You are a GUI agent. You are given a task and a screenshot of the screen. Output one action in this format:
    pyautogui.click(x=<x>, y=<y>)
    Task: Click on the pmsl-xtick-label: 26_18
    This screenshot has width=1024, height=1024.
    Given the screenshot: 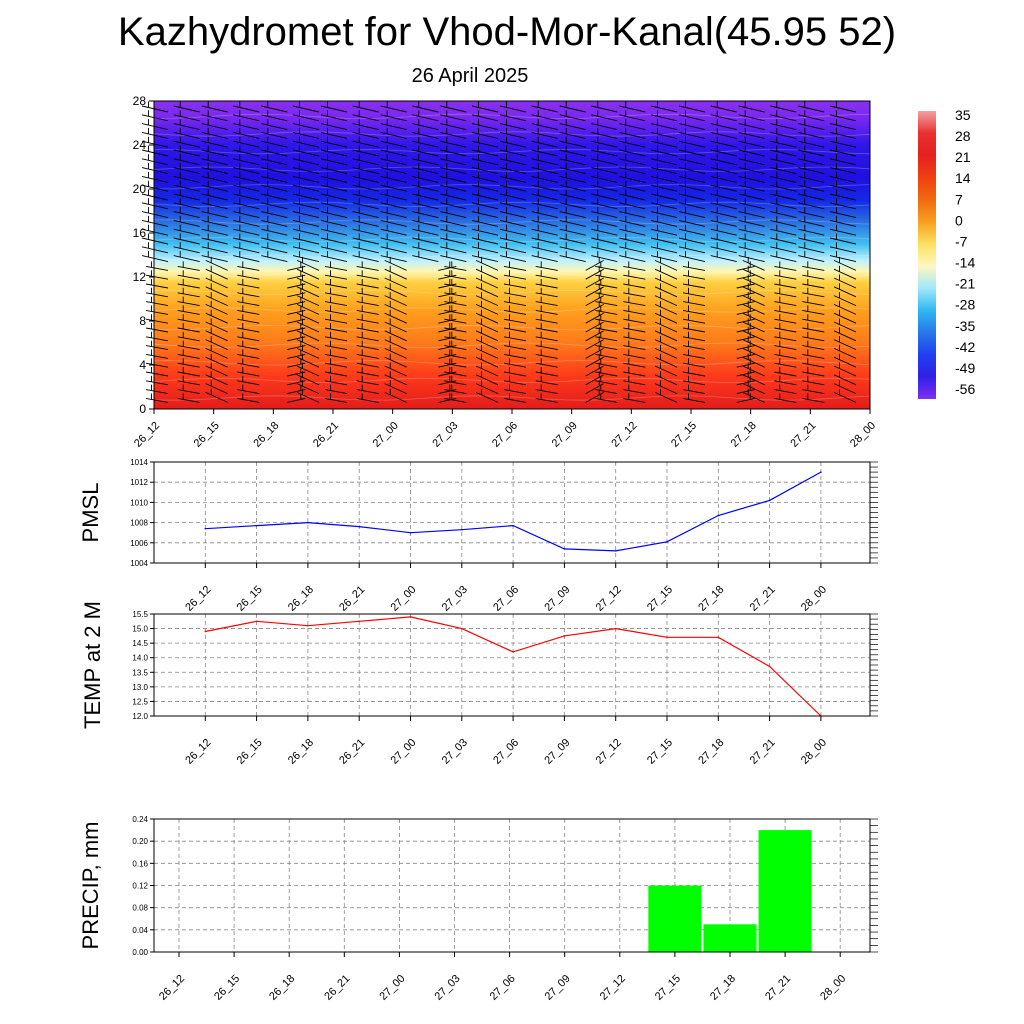 What is the action you would take?
    pyautogui.click(x=301, y=599)
    